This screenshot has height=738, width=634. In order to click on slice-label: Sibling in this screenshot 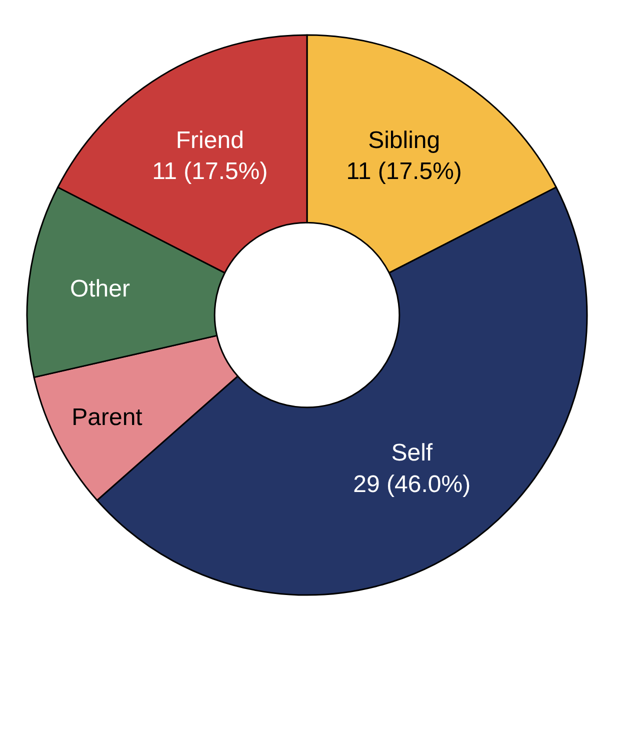, I will do `click(404, 140)`.